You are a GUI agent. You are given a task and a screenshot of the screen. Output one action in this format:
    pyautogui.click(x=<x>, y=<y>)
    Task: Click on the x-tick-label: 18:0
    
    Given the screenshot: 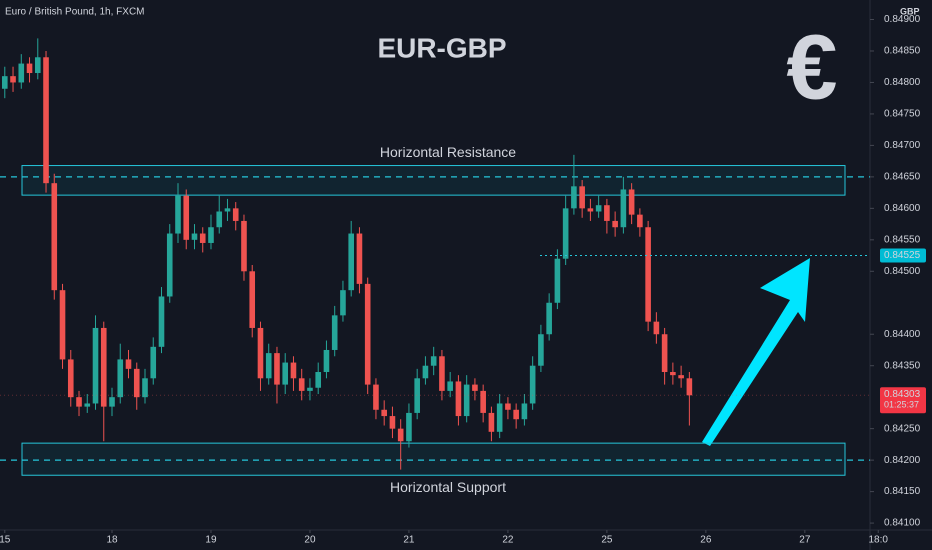 What is the action you would take?
    pyautogui.click(x=879, y=540)
    